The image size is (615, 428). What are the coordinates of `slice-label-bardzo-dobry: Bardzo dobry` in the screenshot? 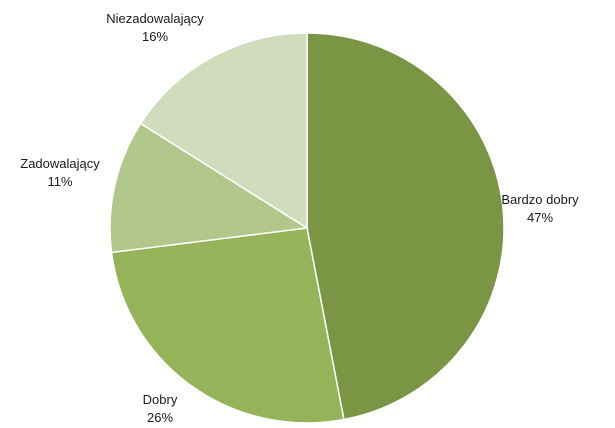 It's located at (540, 199).